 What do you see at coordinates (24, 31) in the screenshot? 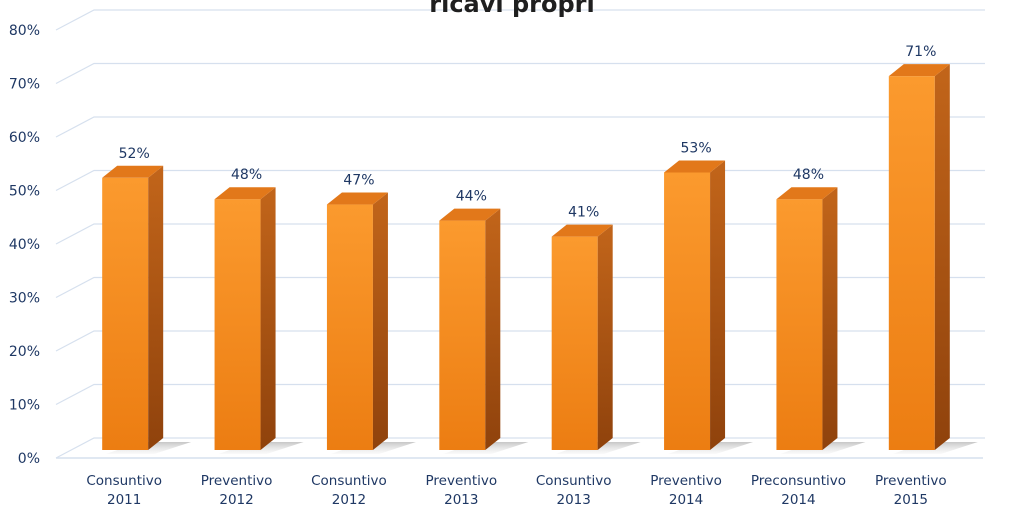
I see `y-tick-label: 80%` at bounding box center [24, 31].